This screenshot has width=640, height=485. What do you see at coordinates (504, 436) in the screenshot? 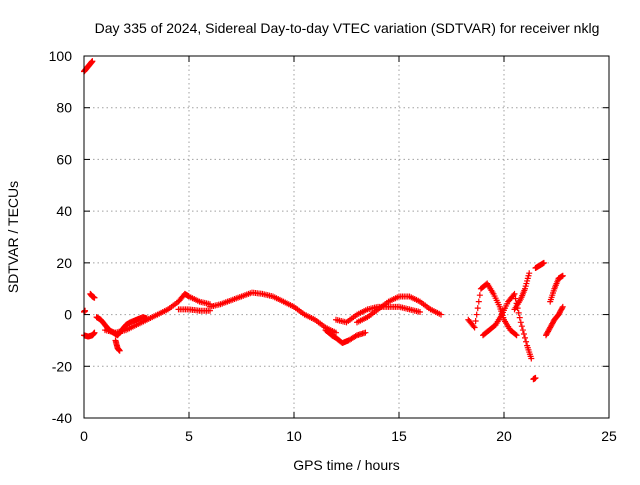
I see `x-tick-label: 20` at bounding box center [504, 436].